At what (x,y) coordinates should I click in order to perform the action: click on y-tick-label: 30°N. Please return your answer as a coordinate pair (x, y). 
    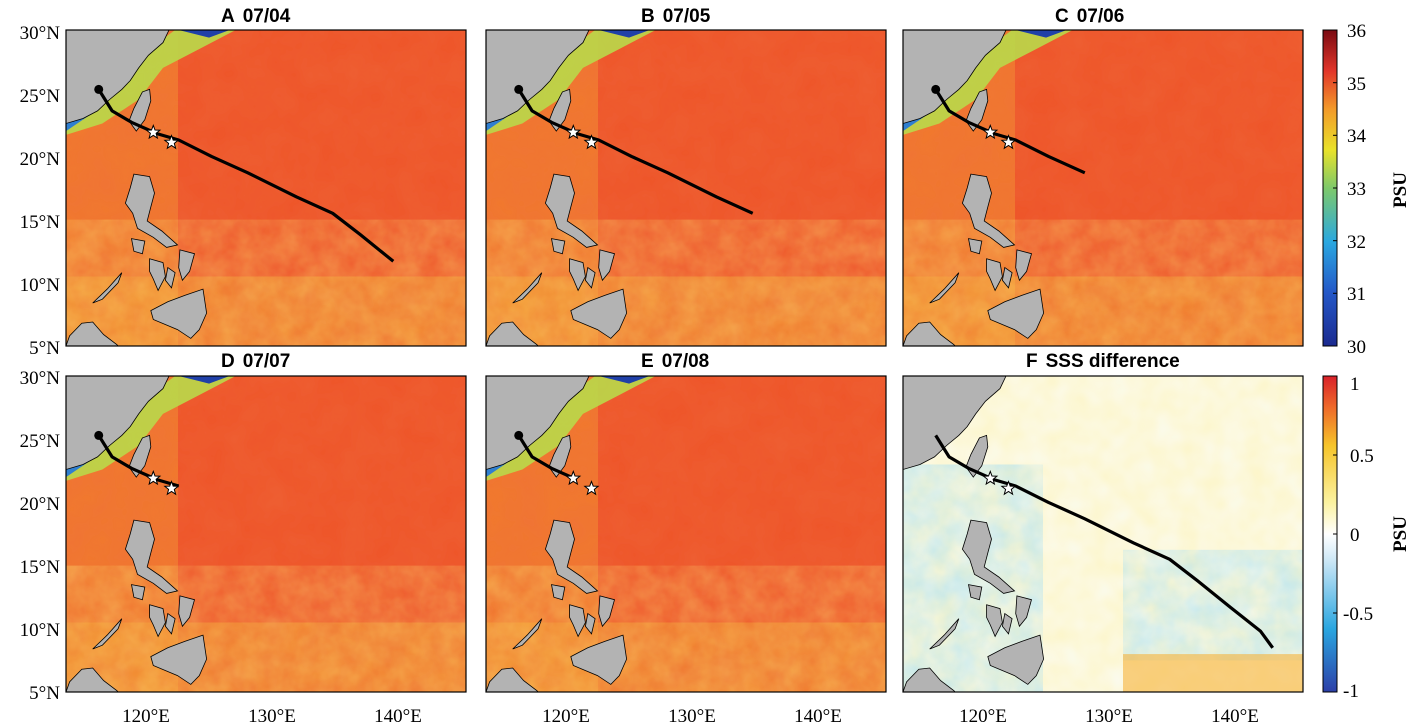
    Looking at the image, I should click on (40, 378).